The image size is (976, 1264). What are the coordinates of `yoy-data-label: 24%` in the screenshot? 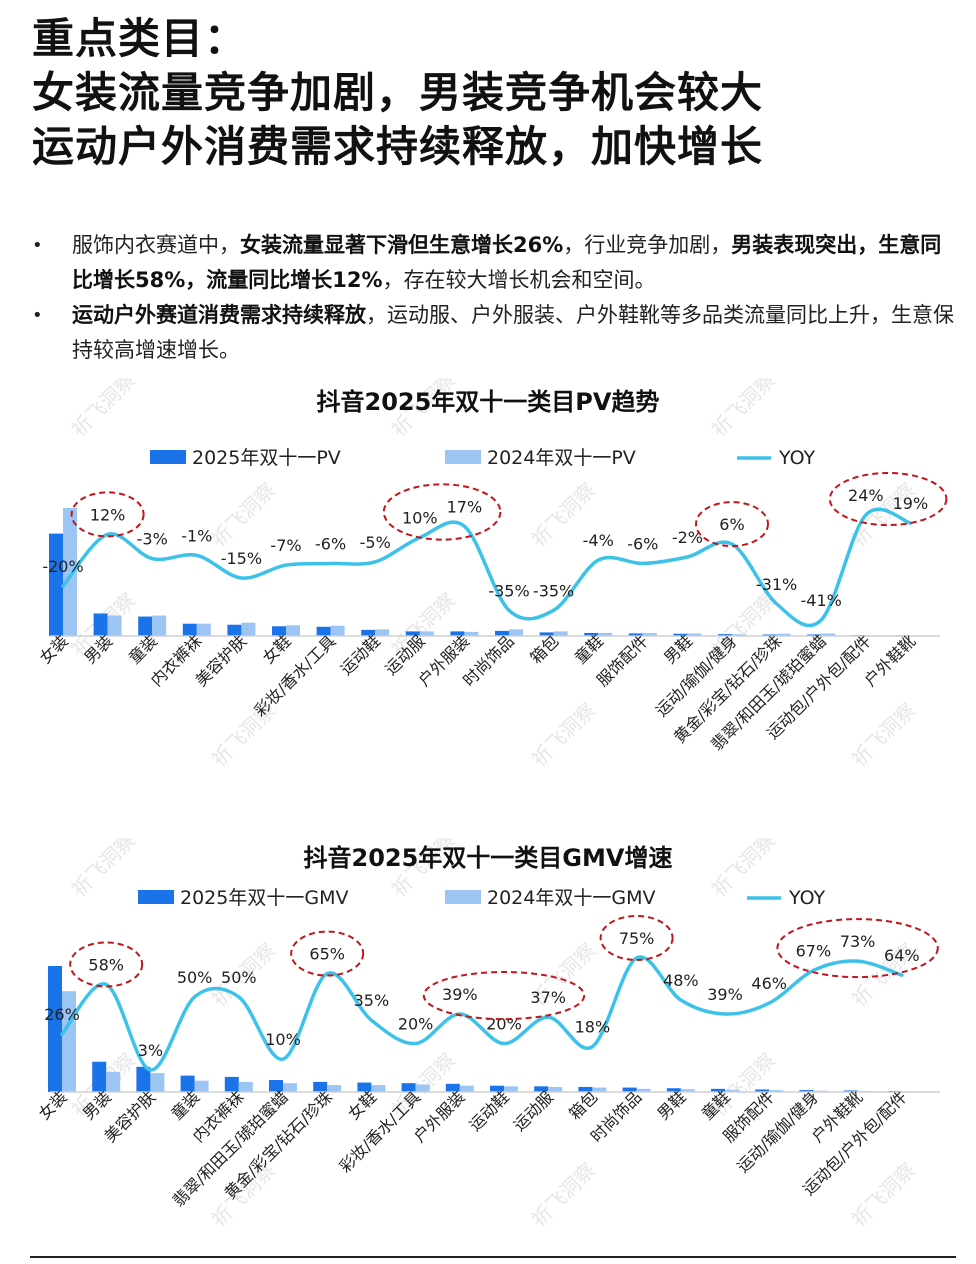 It's located at (866, 495).